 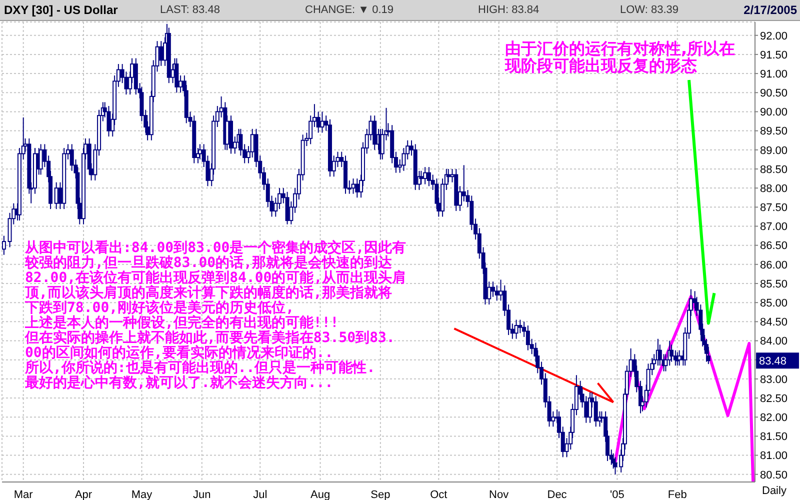 I want to click on annotation: 上述是本人的一种假设,但完全的有出现的可能!!!, so click(x=182, y=323).